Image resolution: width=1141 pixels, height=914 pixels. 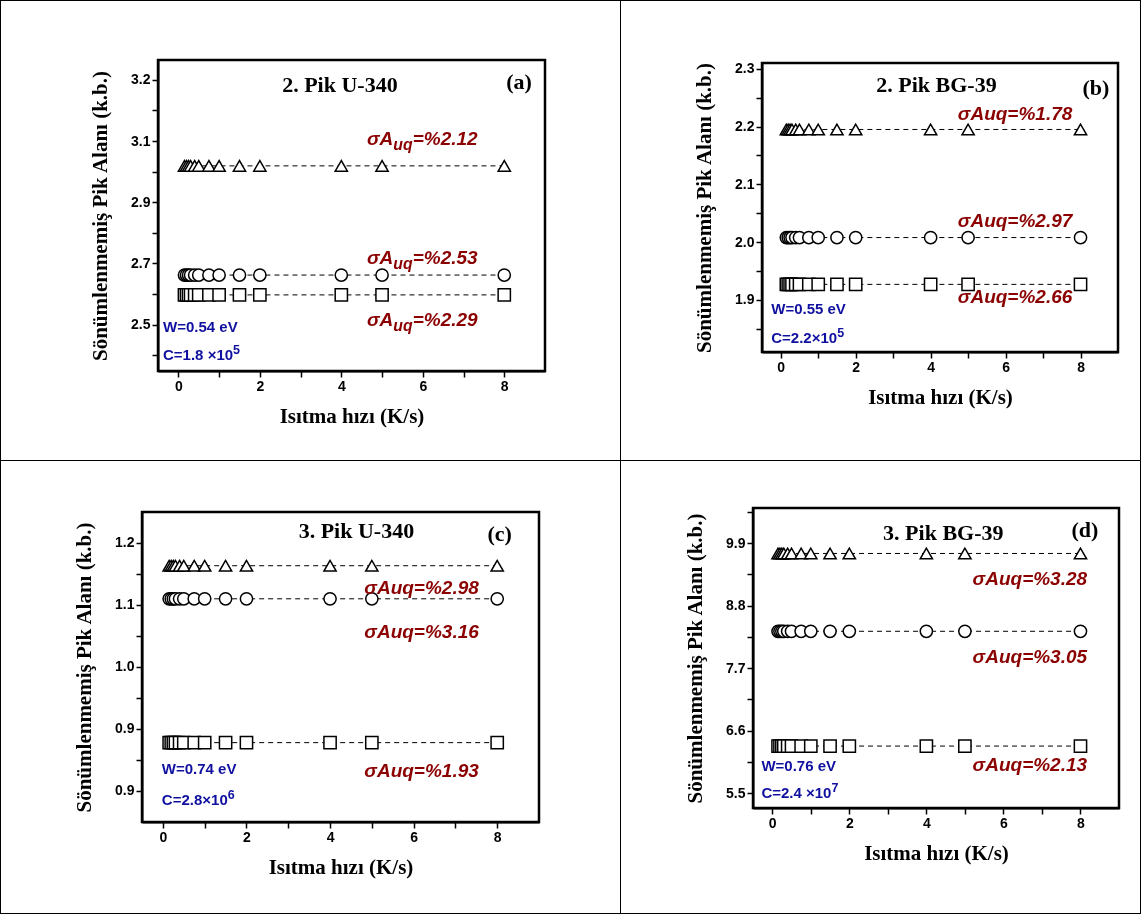 I want to click on y-tick-label: 8.8, so click(x=736, y=605).